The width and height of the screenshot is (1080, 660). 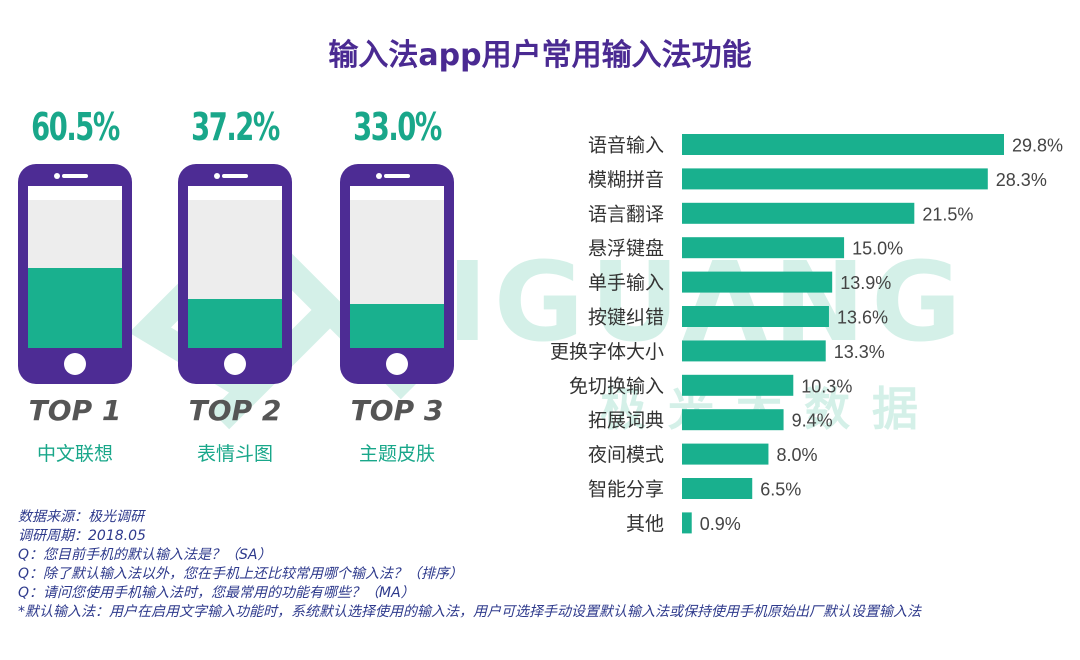 What do you see at coordinates (540, 55) in the screenshot?
I see `chart-title: 输入法app用户常用输入法功能` at bounding box center [540, 55].